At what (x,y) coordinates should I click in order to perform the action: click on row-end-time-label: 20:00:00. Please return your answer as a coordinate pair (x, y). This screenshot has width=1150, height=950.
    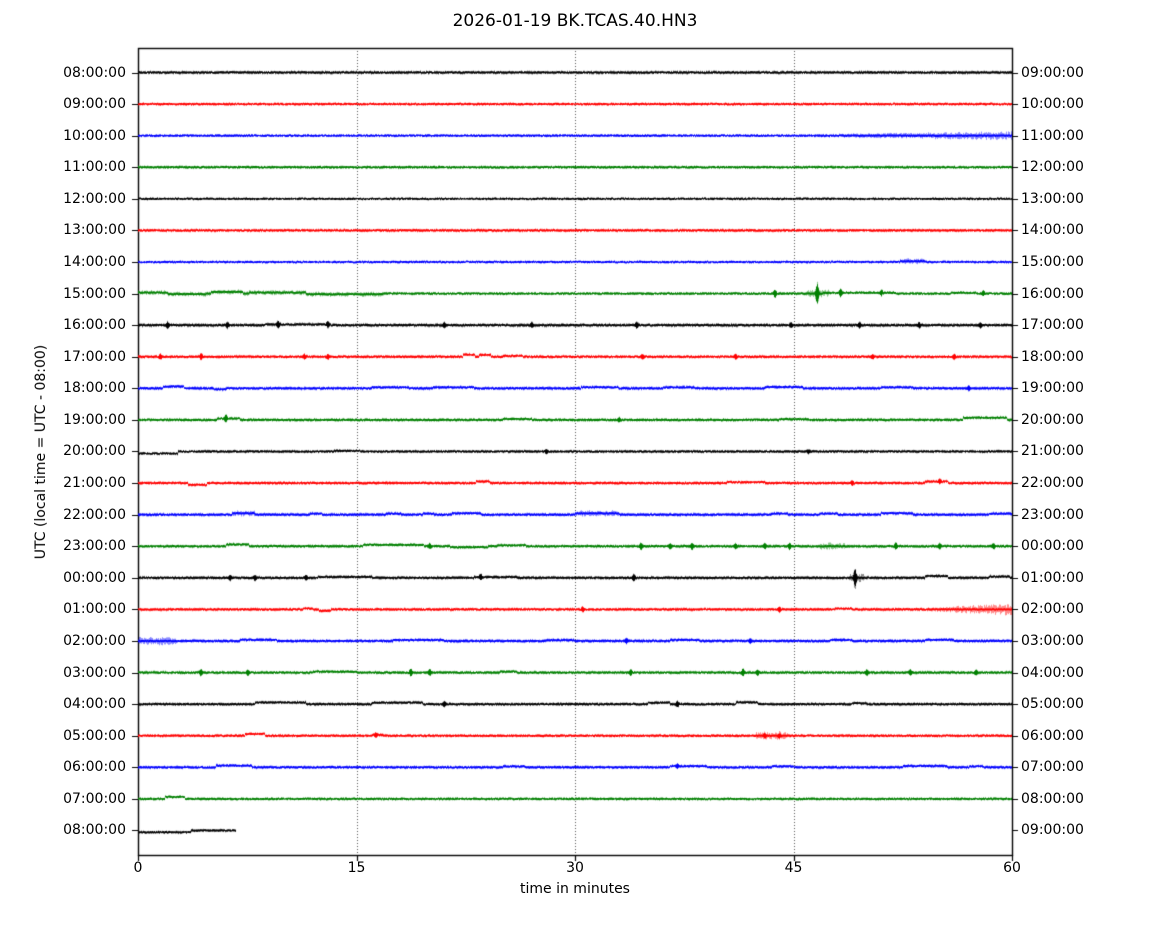
    Looking at the image, I should click on (1052, 419).